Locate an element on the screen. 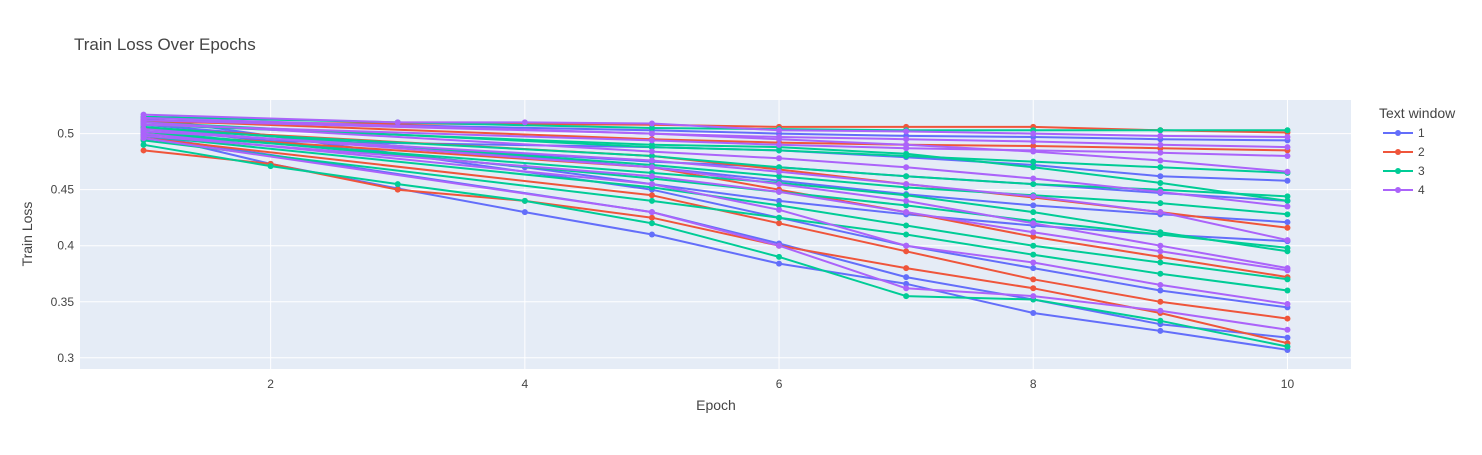 Image resolution: width=1482 pixels, height=455 pixels. x-tick-label: 6 is located at coordinates (779, 384).